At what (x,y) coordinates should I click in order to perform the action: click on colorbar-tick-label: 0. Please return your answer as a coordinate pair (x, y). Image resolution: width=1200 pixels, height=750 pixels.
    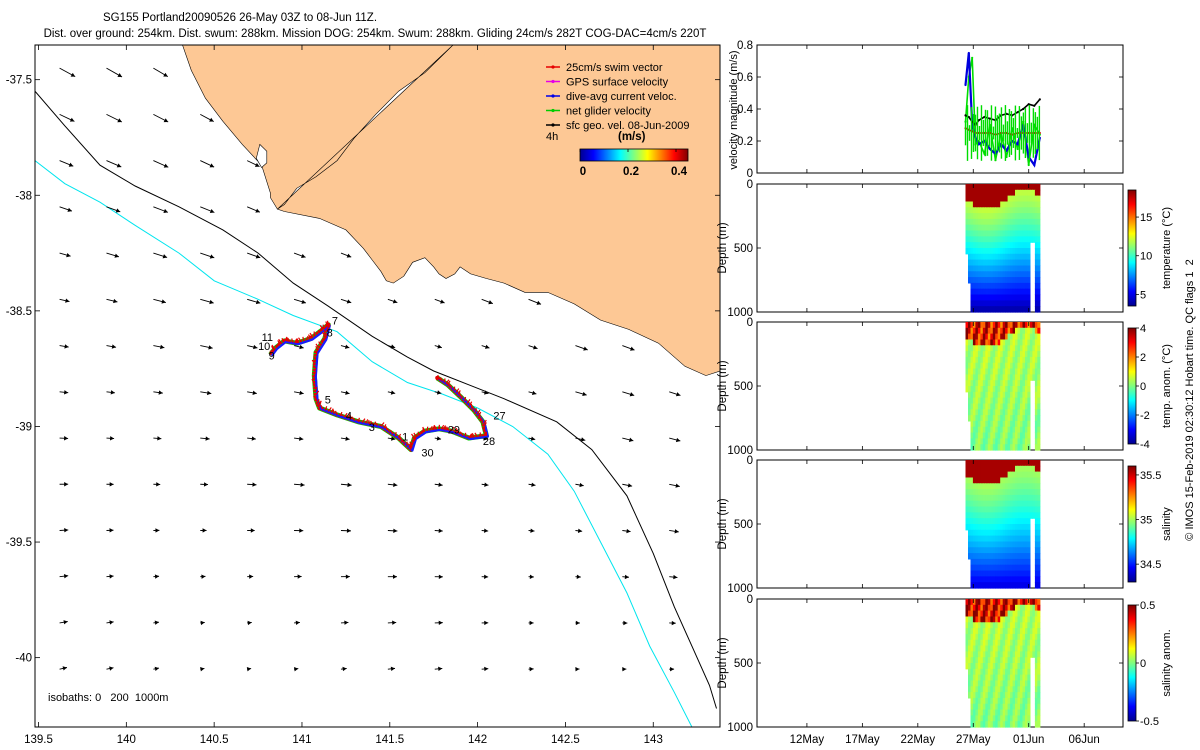
    Looking at the image, I should click on (1143, 387).